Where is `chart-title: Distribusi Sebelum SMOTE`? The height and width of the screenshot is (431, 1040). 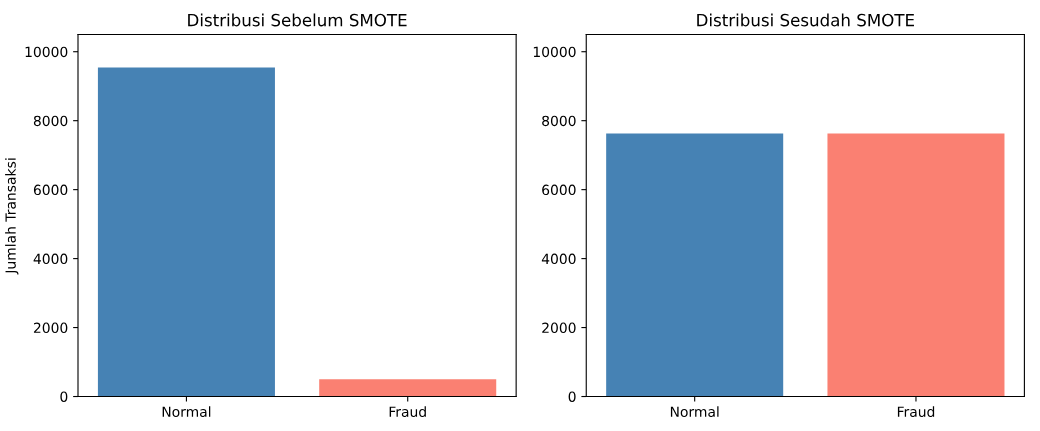 chart-title: Distribusi Sebelum SMOTE is located at coordinates (297, 20).